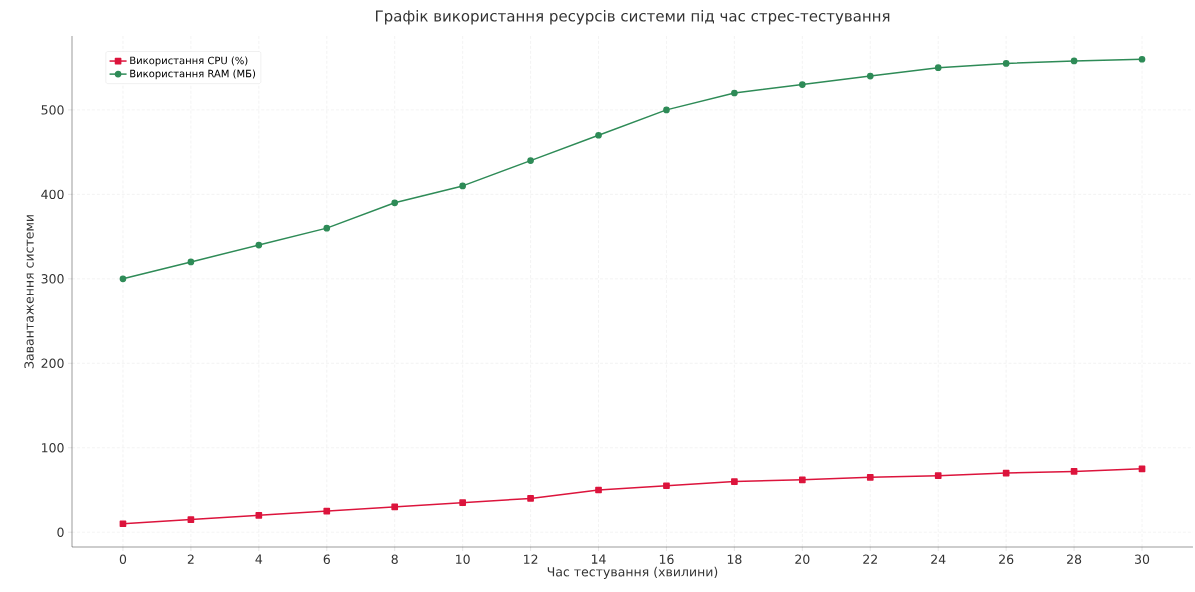  What do you see at coordinates (190, 559) in the screenshot?
I see `x-tick-label: 2` at bounding box center [190, 559].